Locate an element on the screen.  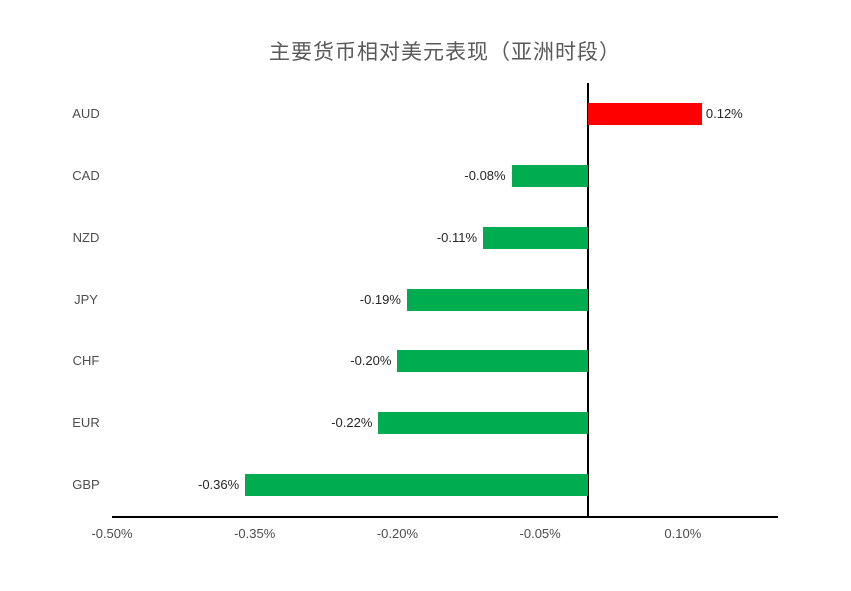
data-label-chf: -0.20% is located at coordinates (371, 361).